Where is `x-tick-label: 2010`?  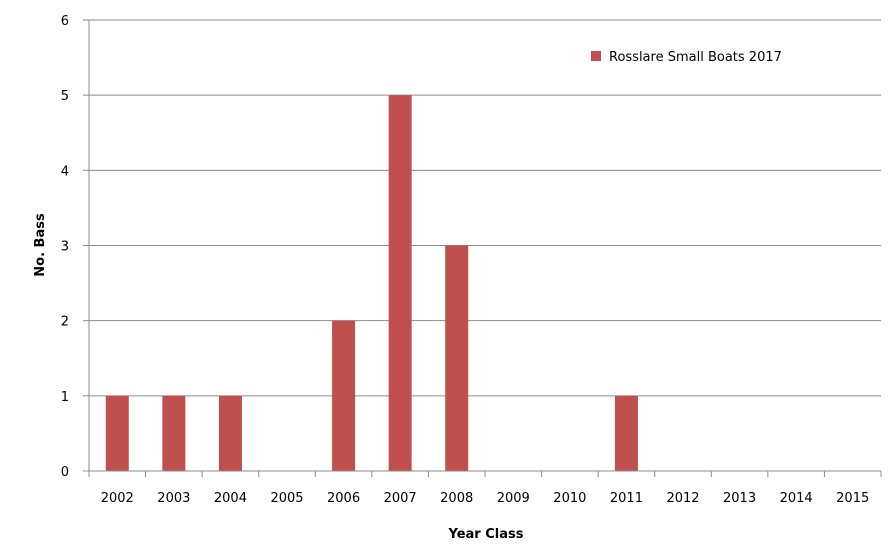
x-tick-label: 2010 is located at coordinates (569, 498).